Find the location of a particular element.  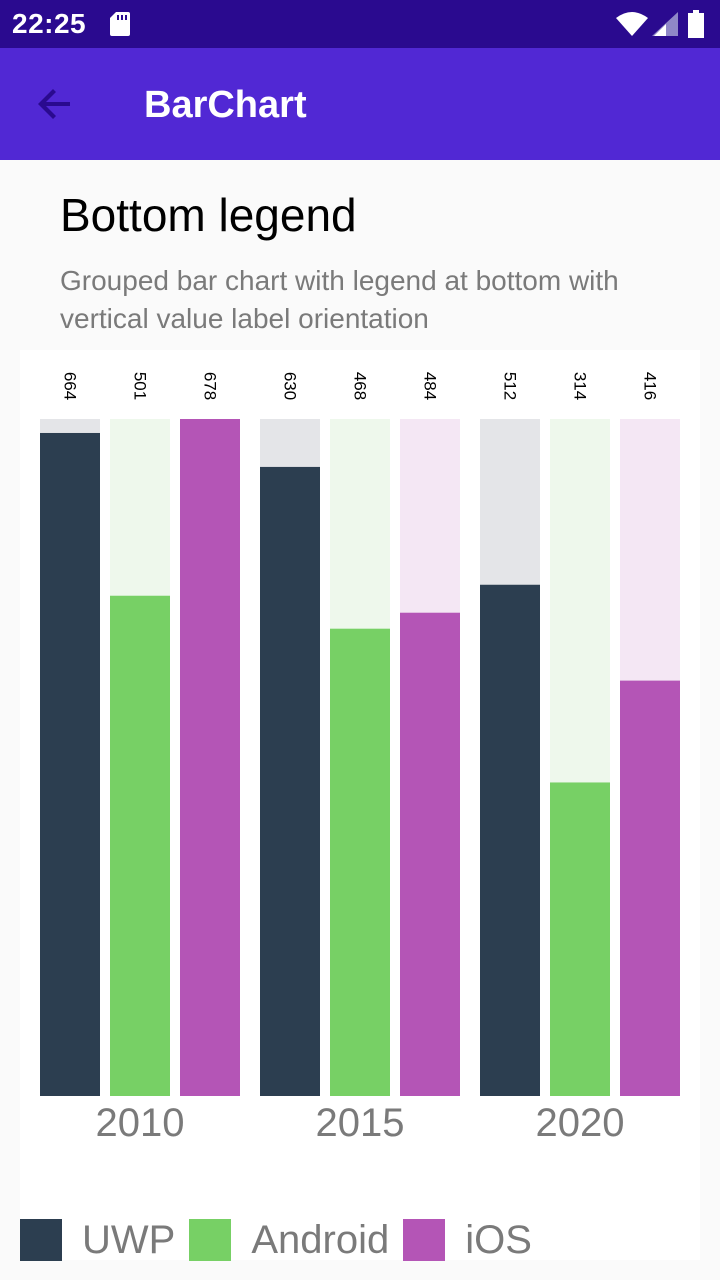

back-arrow-icon is located at coordinates (56, 104).